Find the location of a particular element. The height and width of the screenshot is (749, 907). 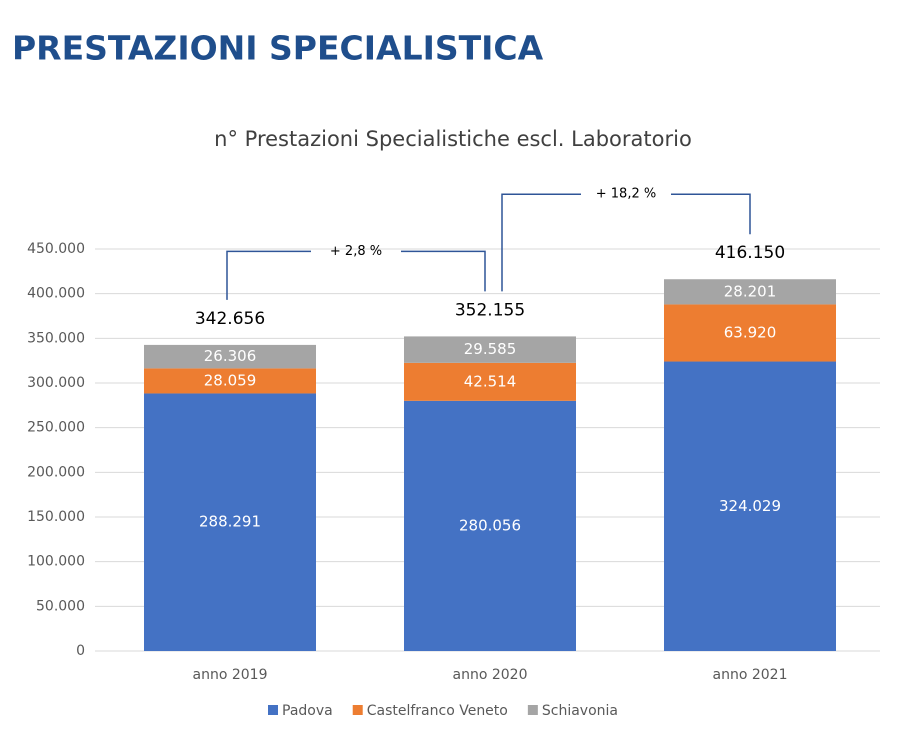

data-label: 28.059 is located at coordinates (230, 380).